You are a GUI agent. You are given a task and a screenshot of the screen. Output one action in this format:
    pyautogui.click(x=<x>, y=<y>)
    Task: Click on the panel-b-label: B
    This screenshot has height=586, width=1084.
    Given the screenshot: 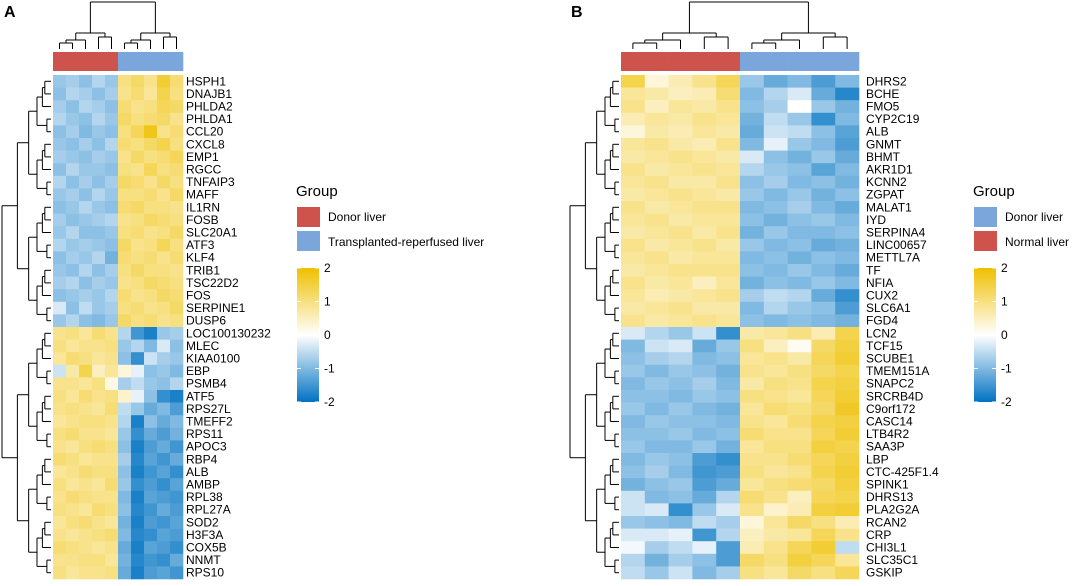 What is the action you would take?
    pyautogui.click(x=577, y=12)
    